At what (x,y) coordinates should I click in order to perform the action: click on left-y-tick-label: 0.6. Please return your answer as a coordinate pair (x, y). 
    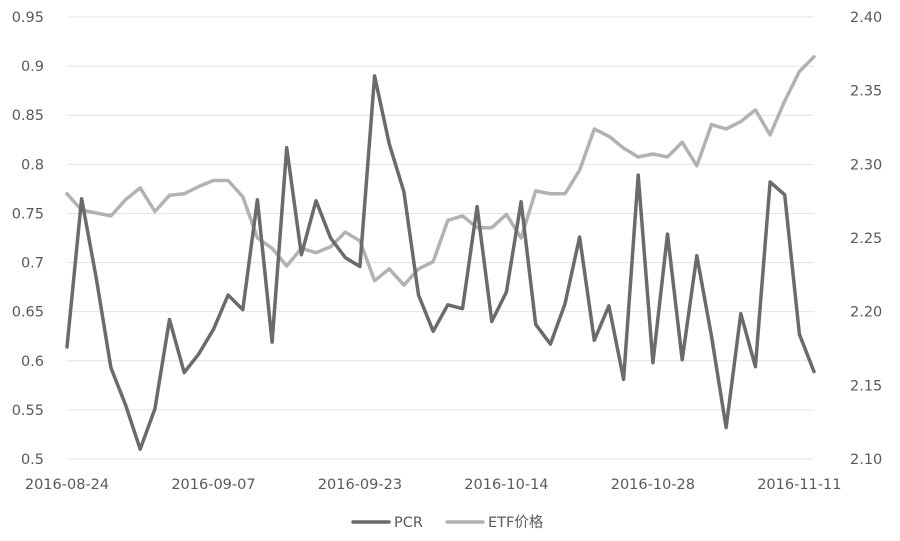
    Looking at the image, I should click on (32, 362).